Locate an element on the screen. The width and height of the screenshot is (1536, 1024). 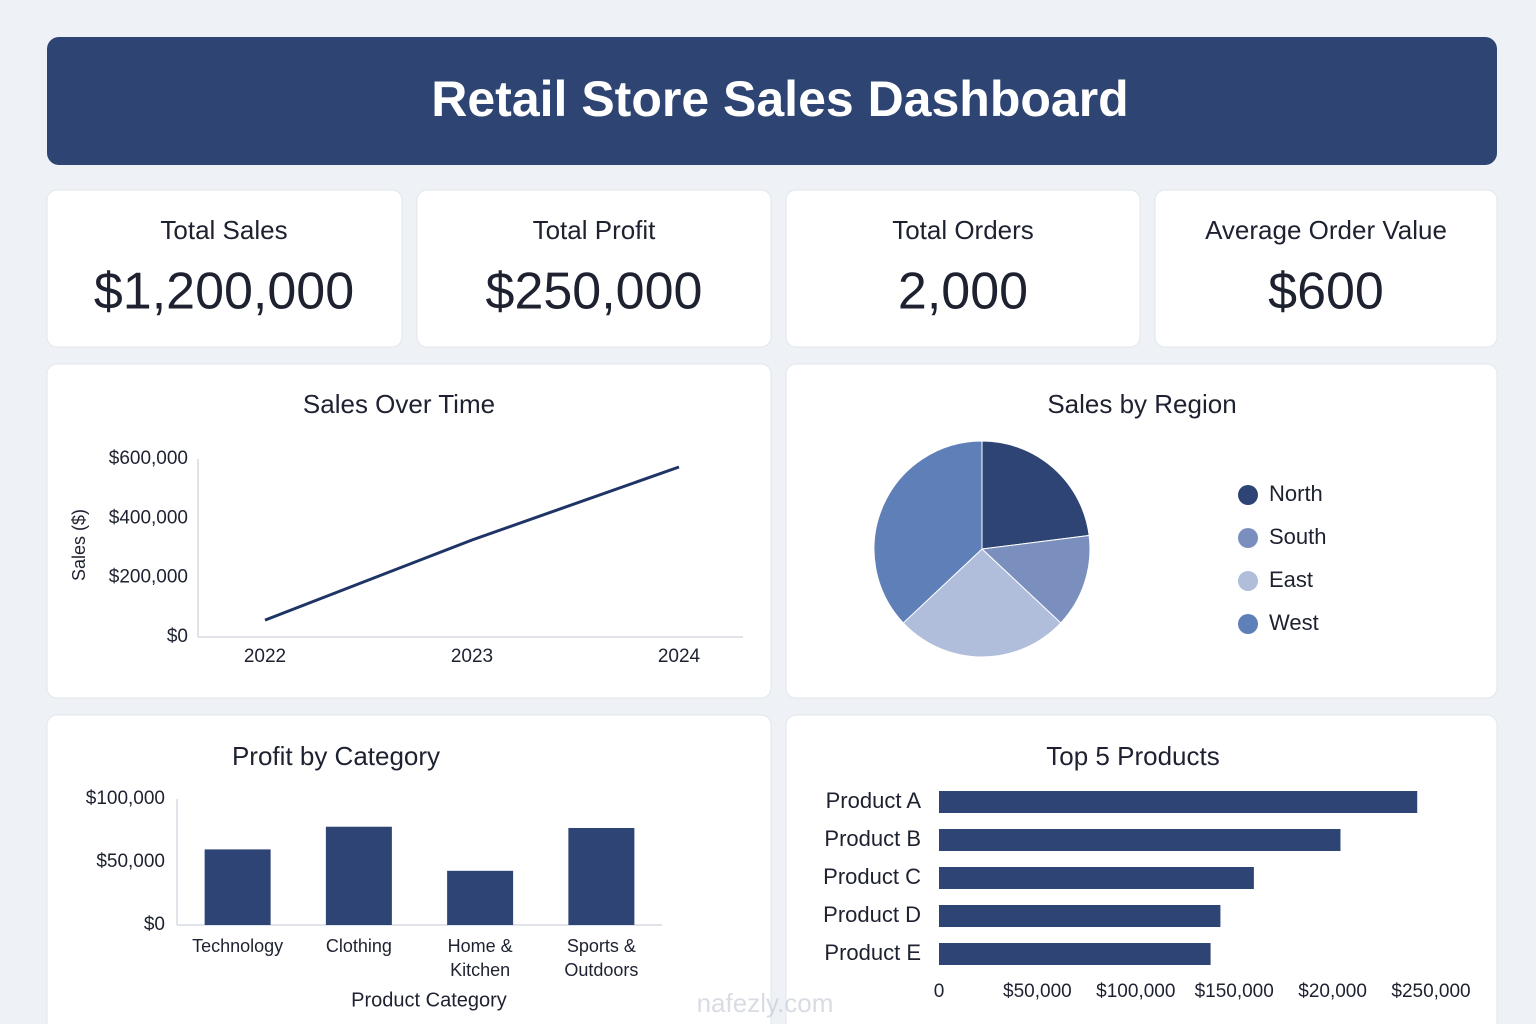
header-bar is located at coordinates (772, 101).